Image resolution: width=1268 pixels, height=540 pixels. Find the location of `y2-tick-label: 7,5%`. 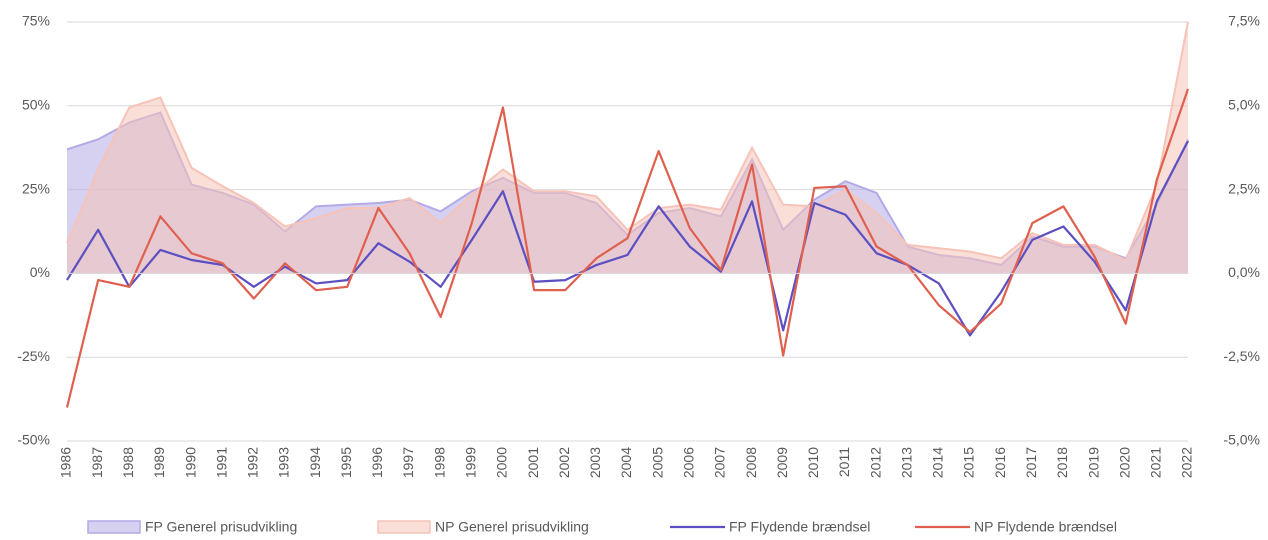

y2-tick-label: 7,5% is located at coordinates (1244, 21).